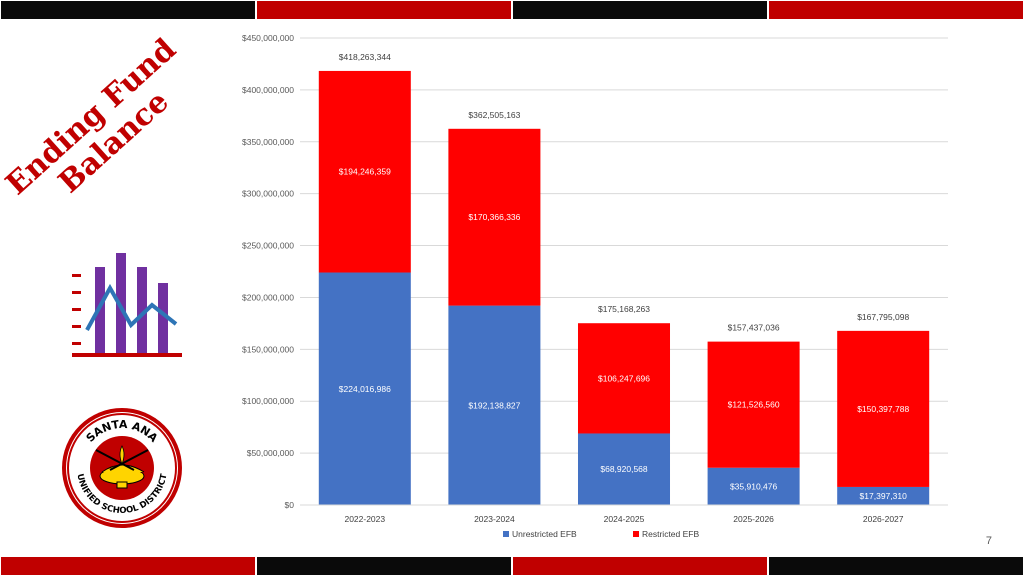 The height and width of the screenshot is (576, 1024). Describe the element at coordinates (494, 115) in the screenshot. I see `total-label: $362,505,163` at that location.